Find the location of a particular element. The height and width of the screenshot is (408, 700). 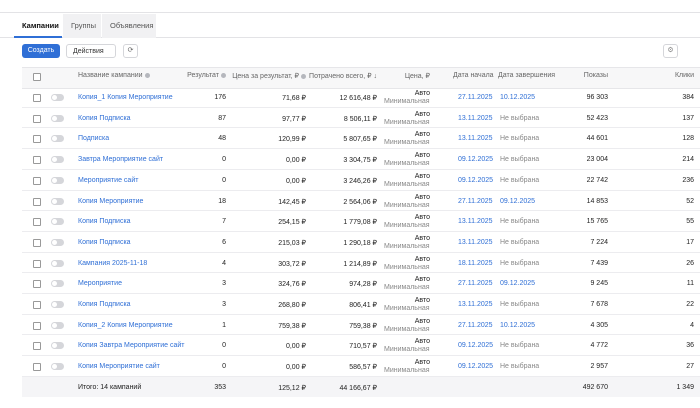

cell-shows: 9 245 is located at coordinates (599, 284).